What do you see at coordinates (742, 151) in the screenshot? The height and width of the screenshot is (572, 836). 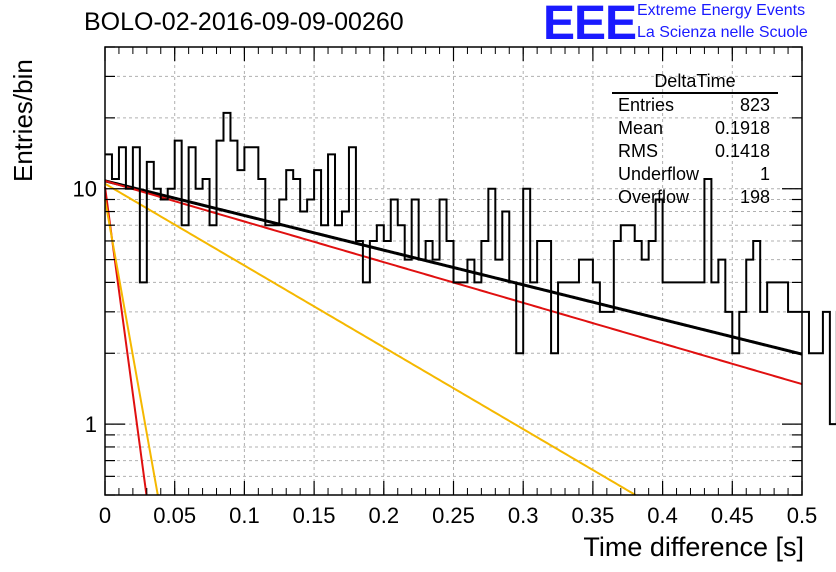 I see `stats-value: 0.1418` at bounding box center [742, 151].